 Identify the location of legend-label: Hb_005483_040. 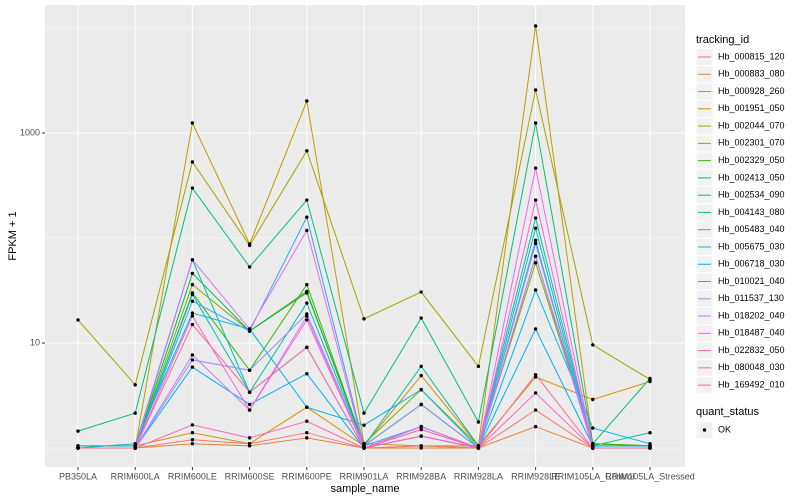
(751, 229).